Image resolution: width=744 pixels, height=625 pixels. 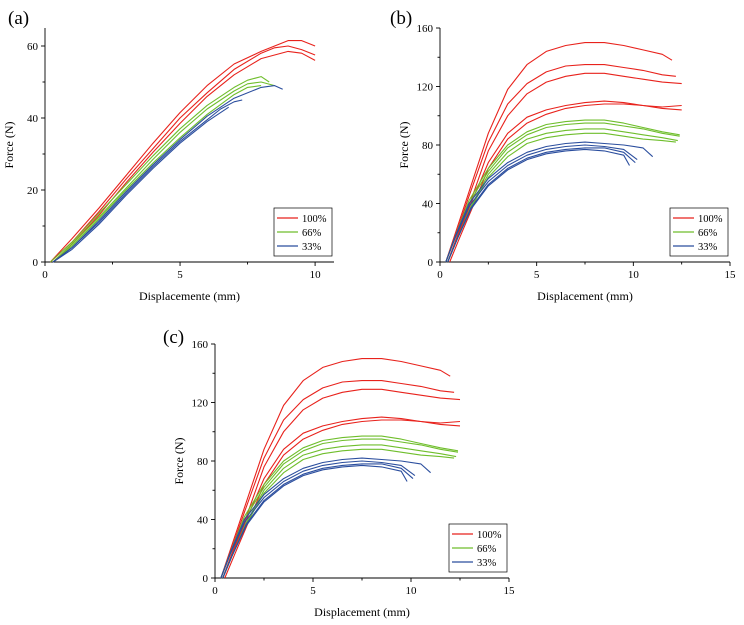 What do you see at coordinates (18, 18) in the screenshot?
I see `panel-label: (a)` at bounding box center [18, 18].